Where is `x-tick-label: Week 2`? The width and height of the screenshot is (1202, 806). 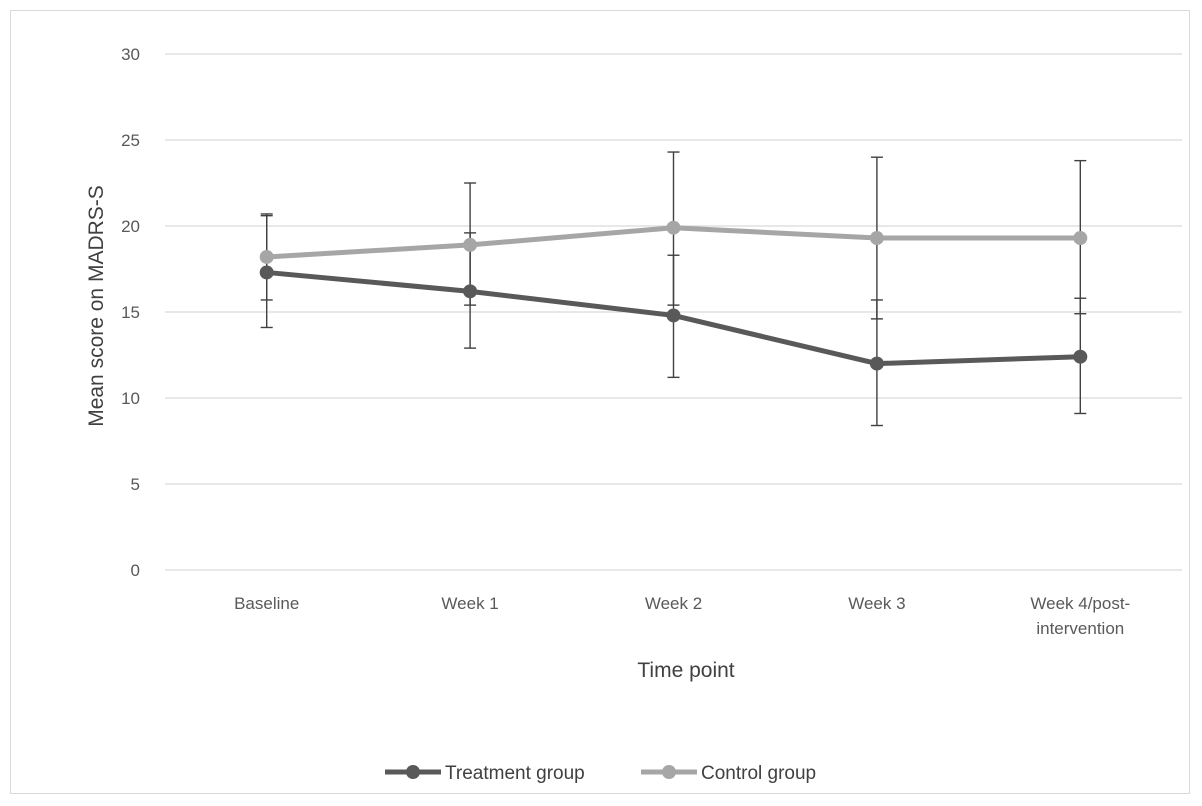
x-tick-label: Week 2 is located at coordinates (673, 603).